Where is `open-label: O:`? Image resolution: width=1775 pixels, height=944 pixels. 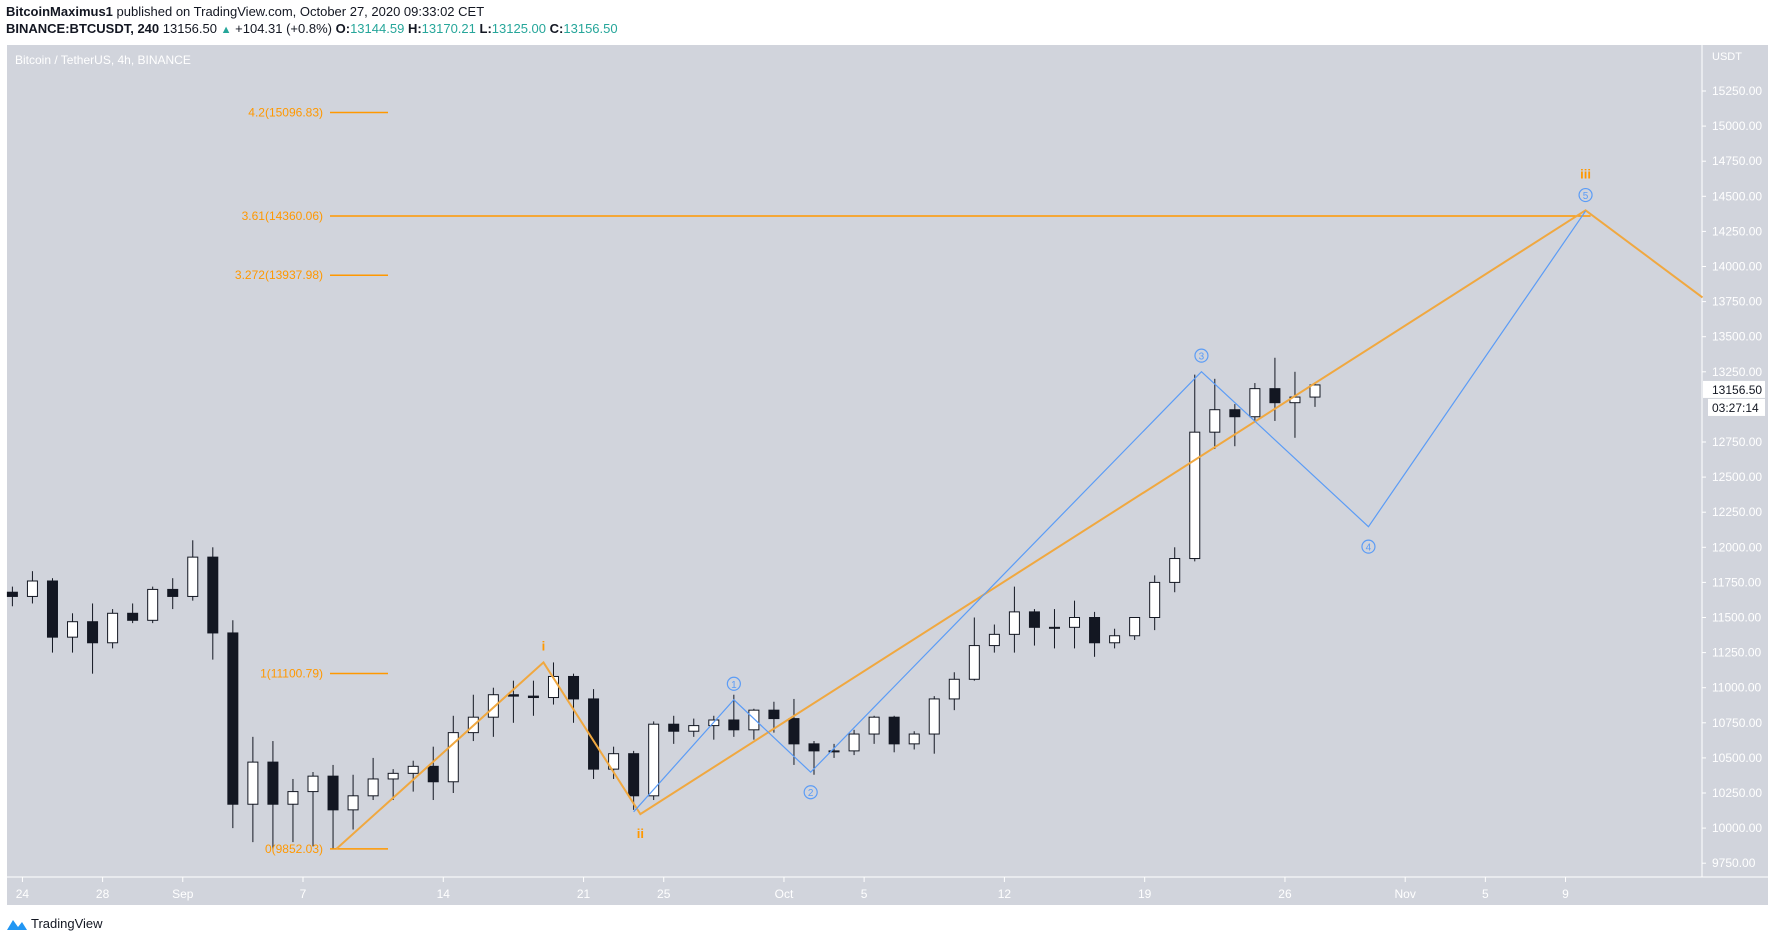
open-label: O: is located at coordinates (343, 28).